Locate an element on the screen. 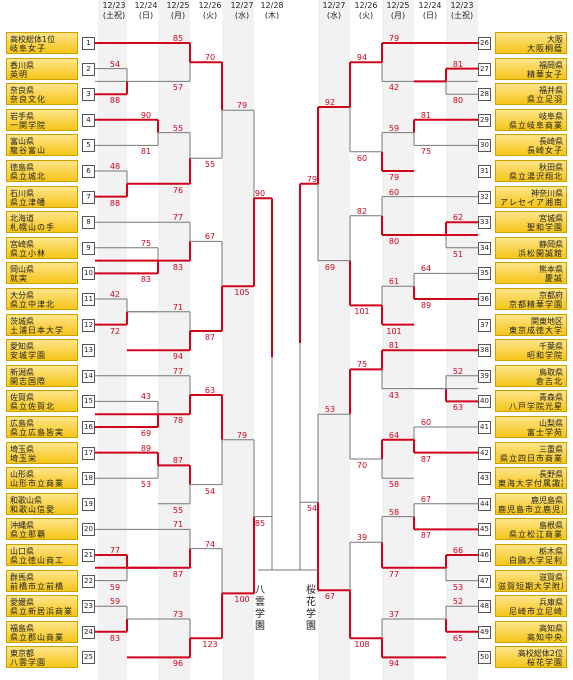 The height and width of the screenshot is (680, 573). team-school: 和歌山信愛 is located at coordinates (32, 509).